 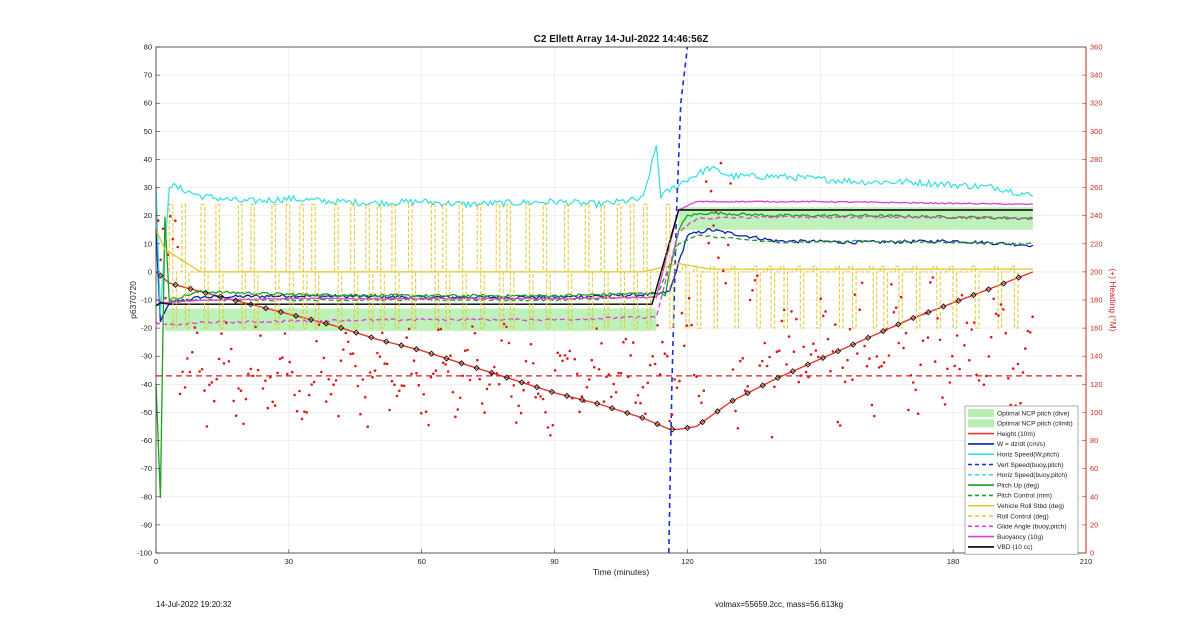 I want to click on y-tick-label: -100, so click(x=144, y=553).